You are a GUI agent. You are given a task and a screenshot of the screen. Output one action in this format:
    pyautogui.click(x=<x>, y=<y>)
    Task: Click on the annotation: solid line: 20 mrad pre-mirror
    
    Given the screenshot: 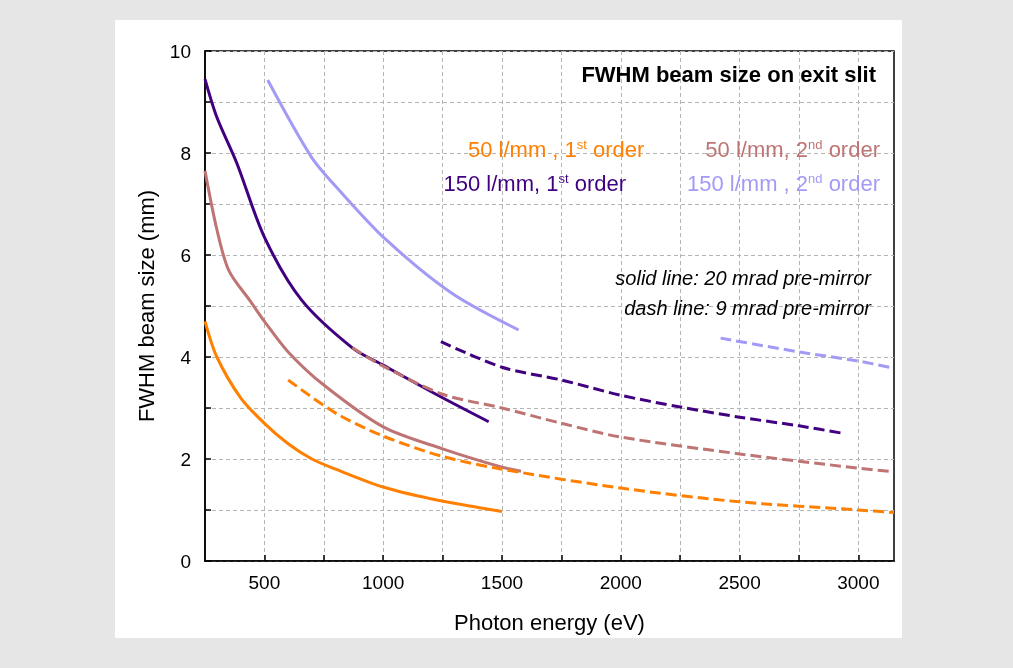 What is the action you would take?
    pyautogui.click(x=744, y=278)
    